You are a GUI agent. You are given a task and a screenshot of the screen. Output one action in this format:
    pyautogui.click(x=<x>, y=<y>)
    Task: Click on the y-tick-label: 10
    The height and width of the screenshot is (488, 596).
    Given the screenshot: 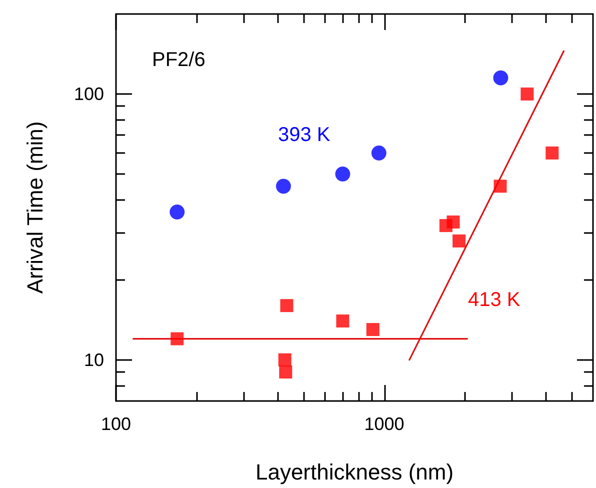 What is the action you would take?
    pyautogui.click(x=94, y=360)
    